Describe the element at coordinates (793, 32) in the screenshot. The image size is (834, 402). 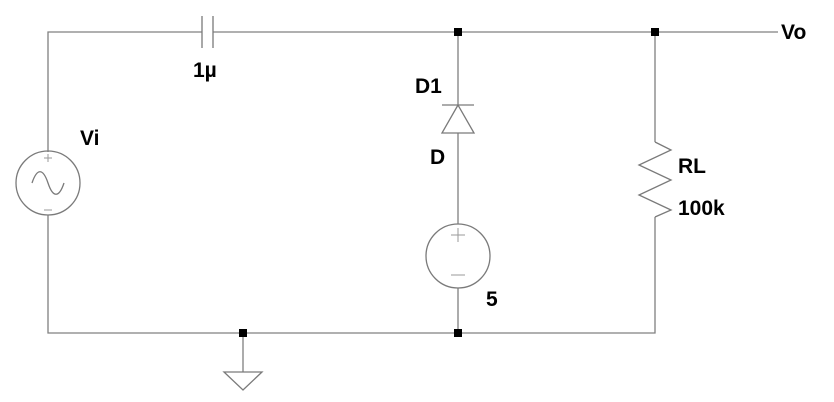
I see `output-net-label: Vo` at that location.